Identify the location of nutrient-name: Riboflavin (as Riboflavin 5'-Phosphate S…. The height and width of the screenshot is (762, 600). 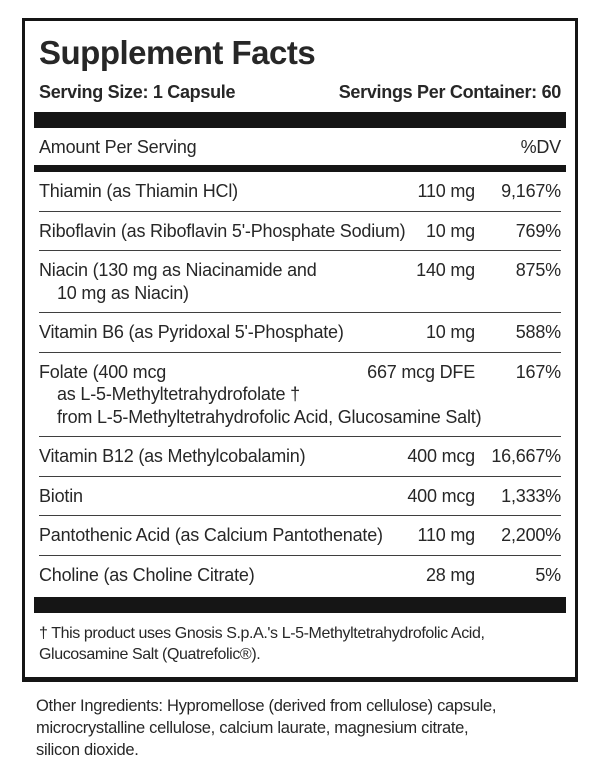
(300, 231).